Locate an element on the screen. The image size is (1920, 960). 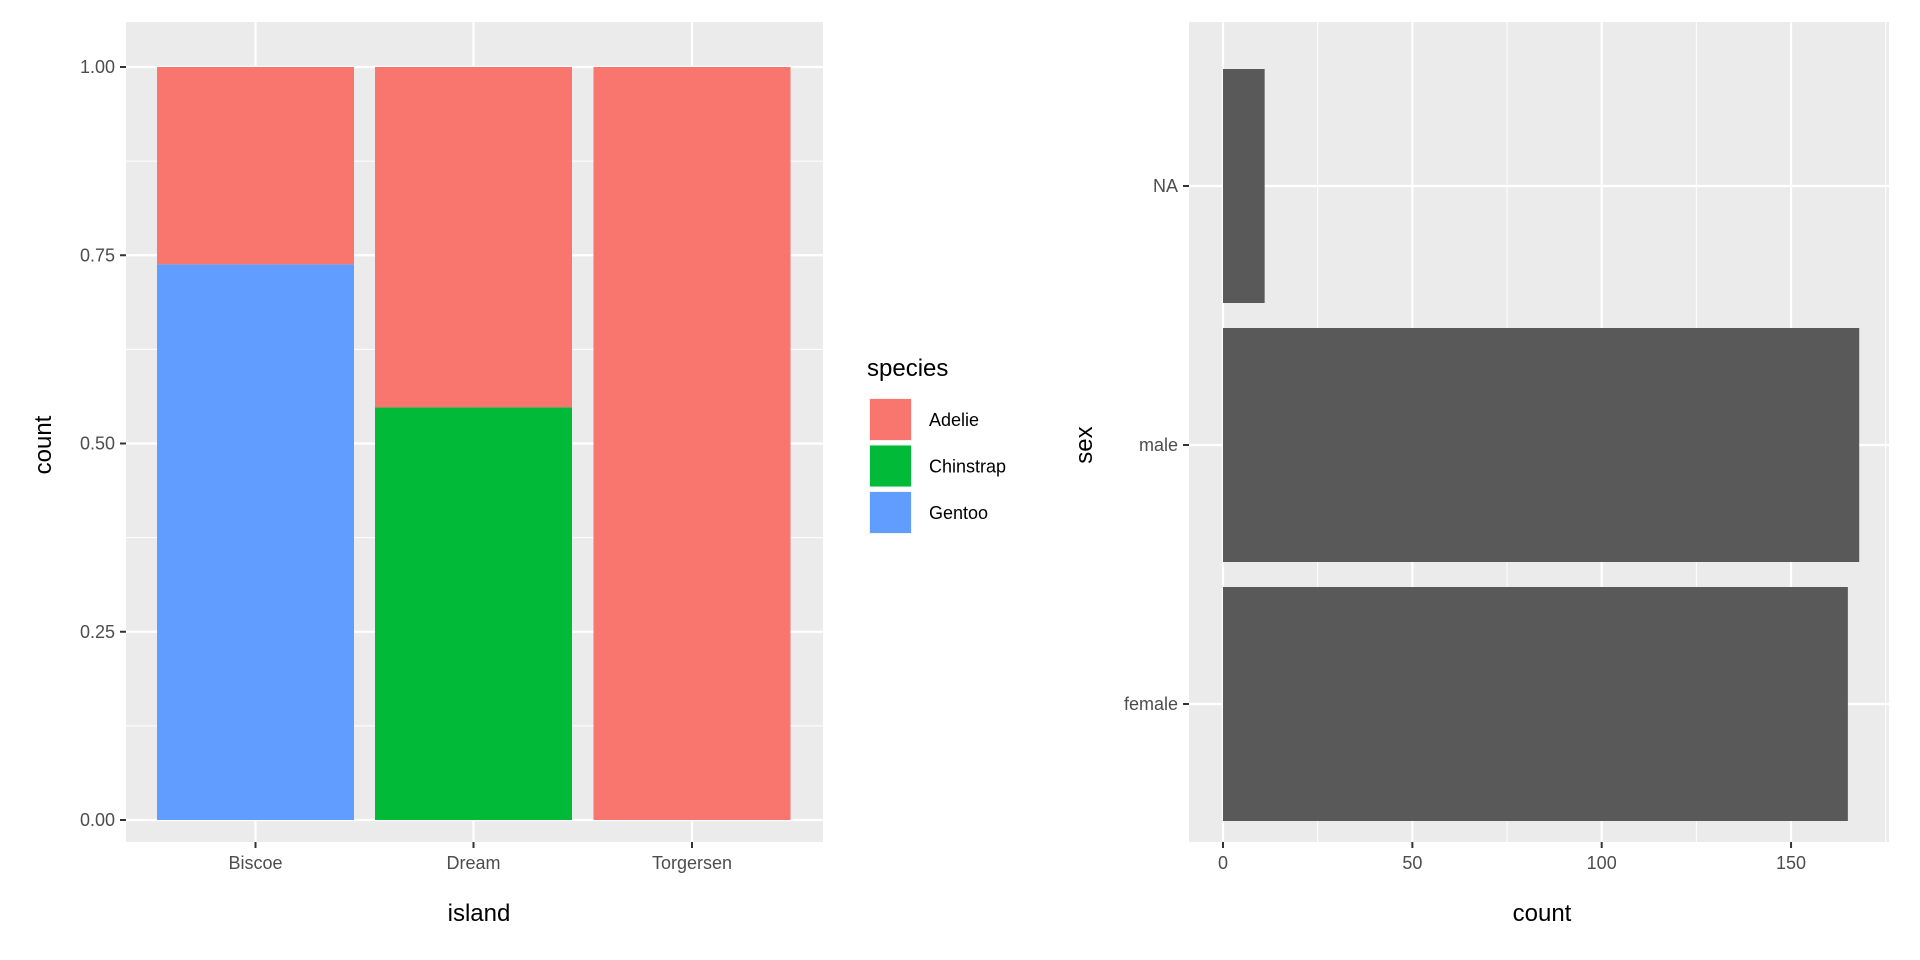
x-tick-label: Biscoe is located at coordinates (255, 863).